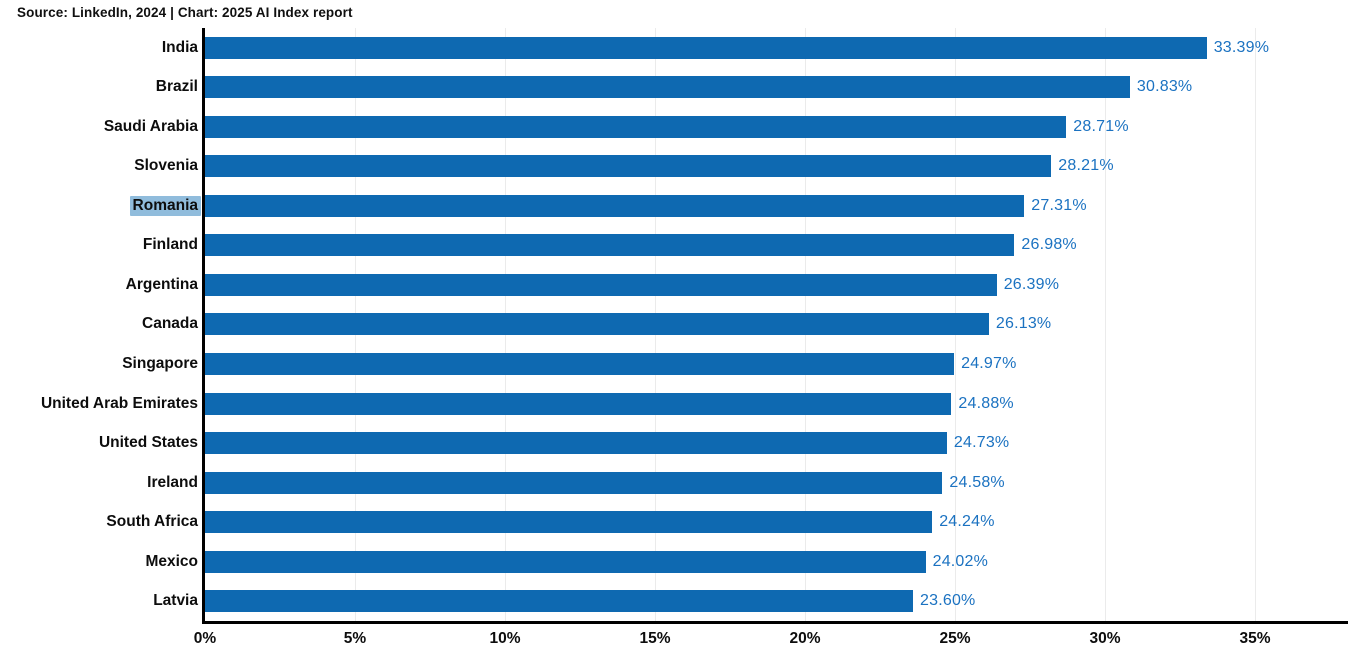 This screenshot has width=1348, height=656. What do you see at coordinates (1241, 47) in the screenshot?
I see `value-label: 33.39%` at bounding box center [1241, 47].